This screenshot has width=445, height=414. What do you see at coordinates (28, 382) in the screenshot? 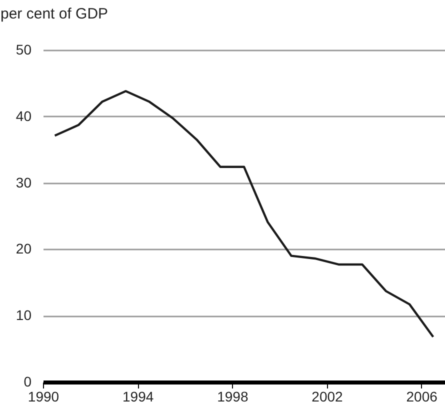
I see `y-tick-label: 0` at bounding box center [28, 382].